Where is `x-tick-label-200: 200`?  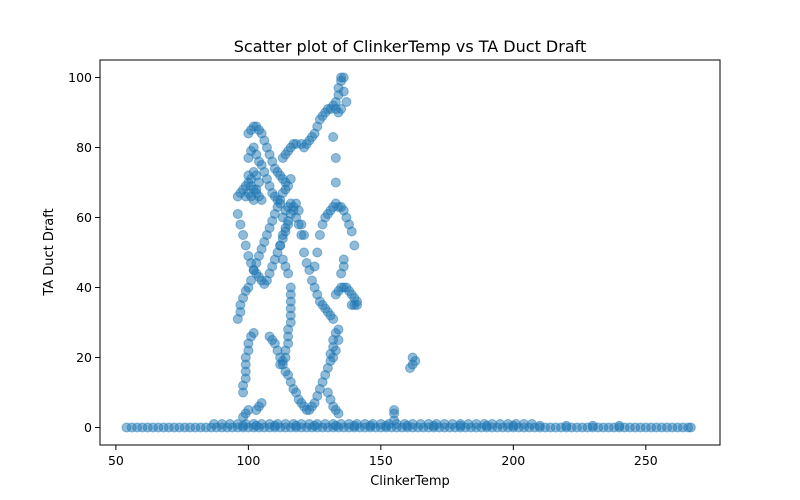 x-tick-label-200: 200 is located at coordinates (513, 460).